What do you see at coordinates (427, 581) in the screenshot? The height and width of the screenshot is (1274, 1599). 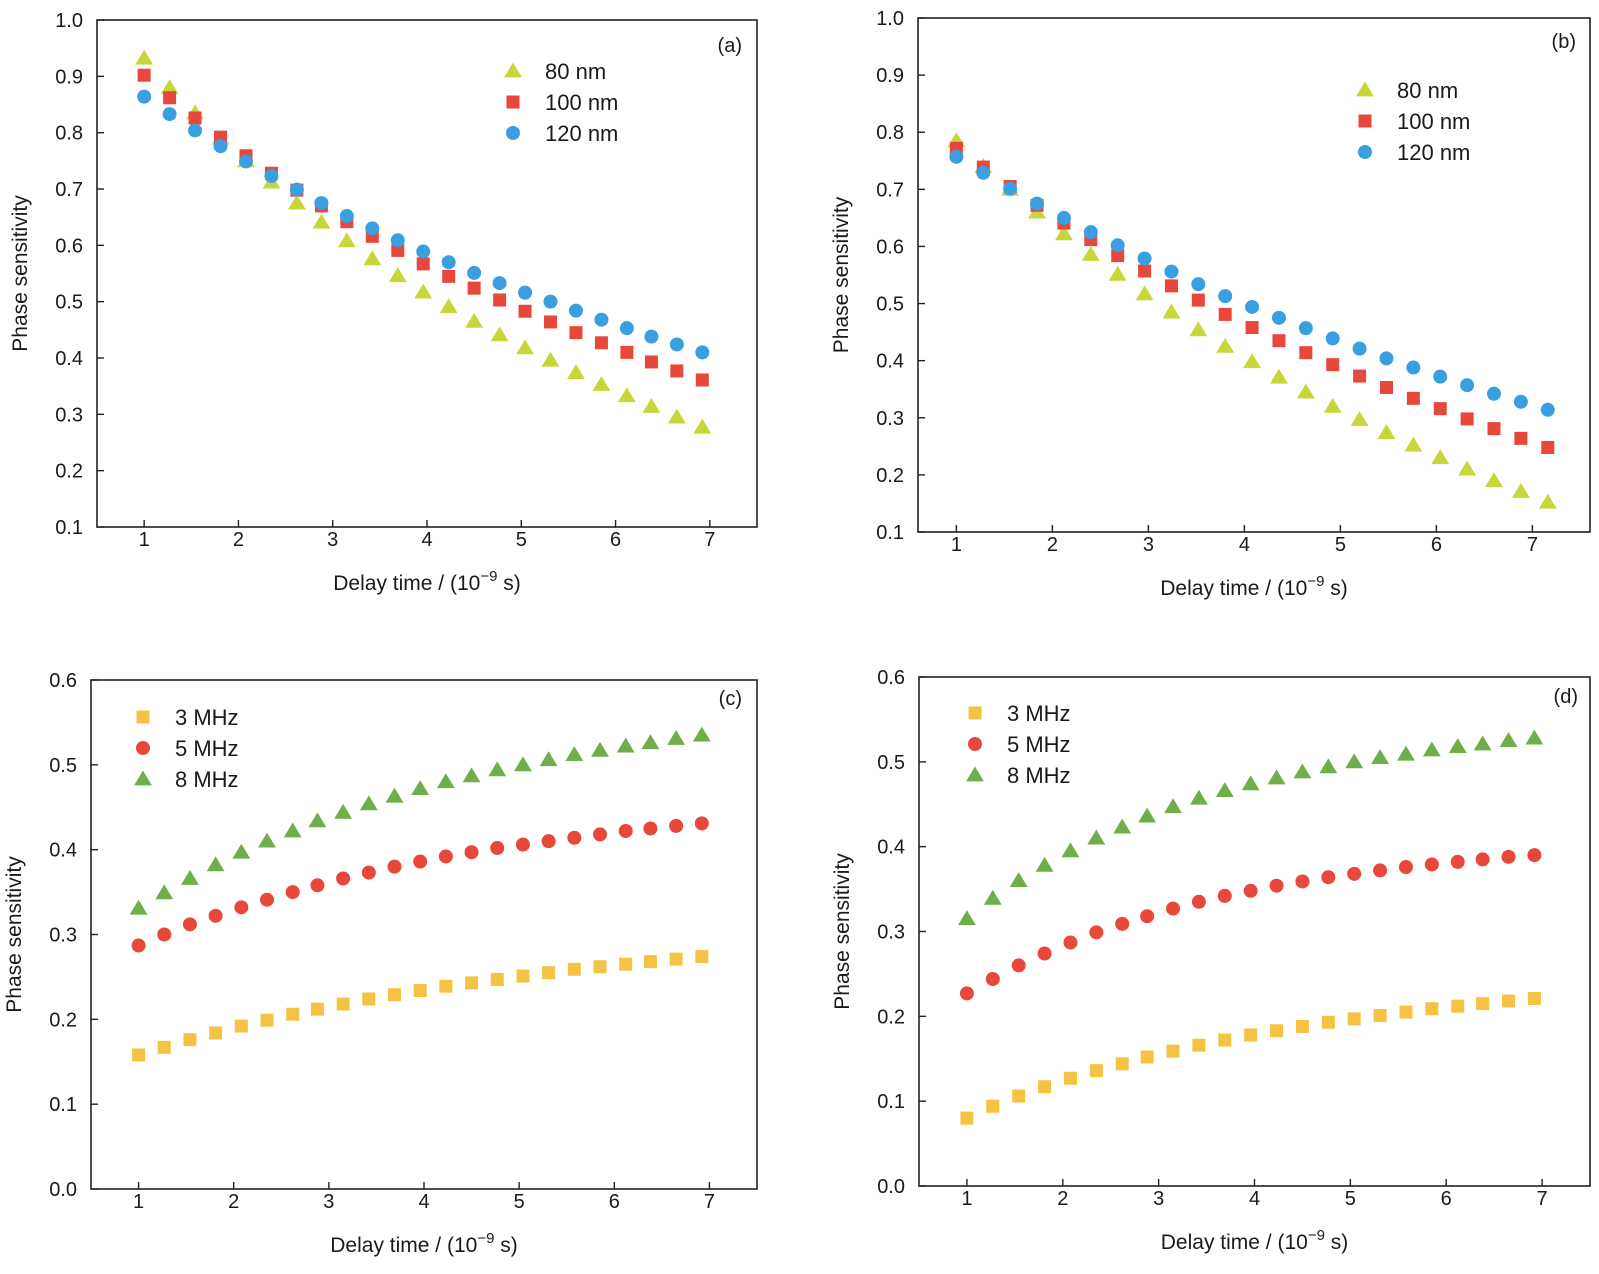 I see `x-axis-title: Delay time / (10−9 s)` at bounding box center [427, 581].